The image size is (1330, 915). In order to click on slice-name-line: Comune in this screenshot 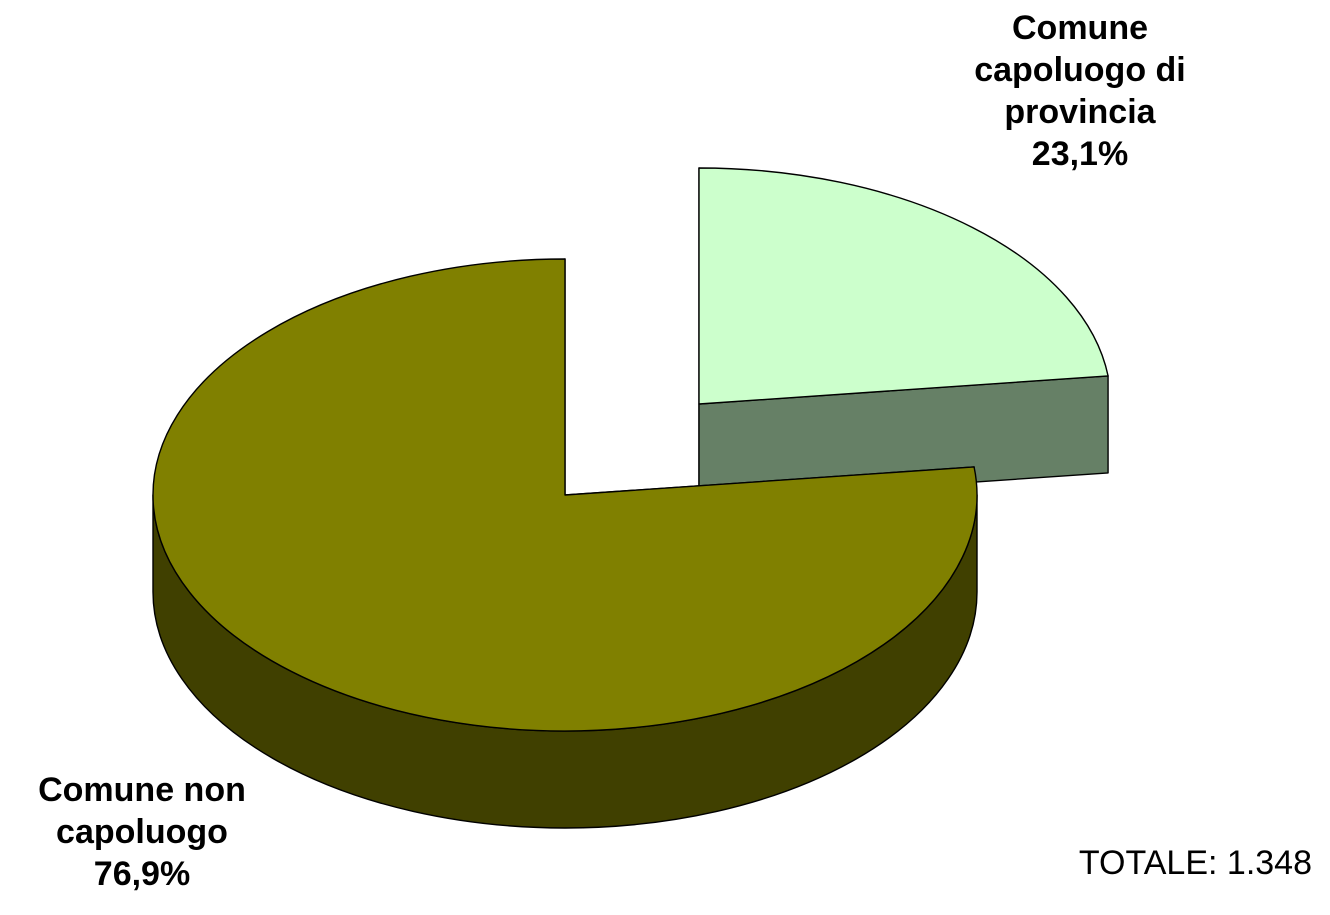, I will do `click(1080, 28)`.